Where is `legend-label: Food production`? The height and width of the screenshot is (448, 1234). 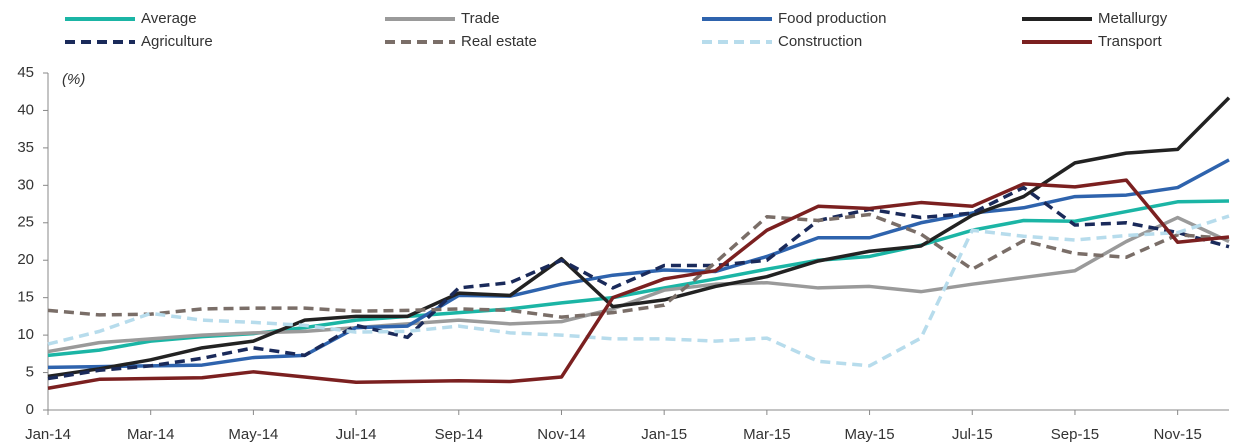
legend-label: Food production is located at coordinates (832, 18).